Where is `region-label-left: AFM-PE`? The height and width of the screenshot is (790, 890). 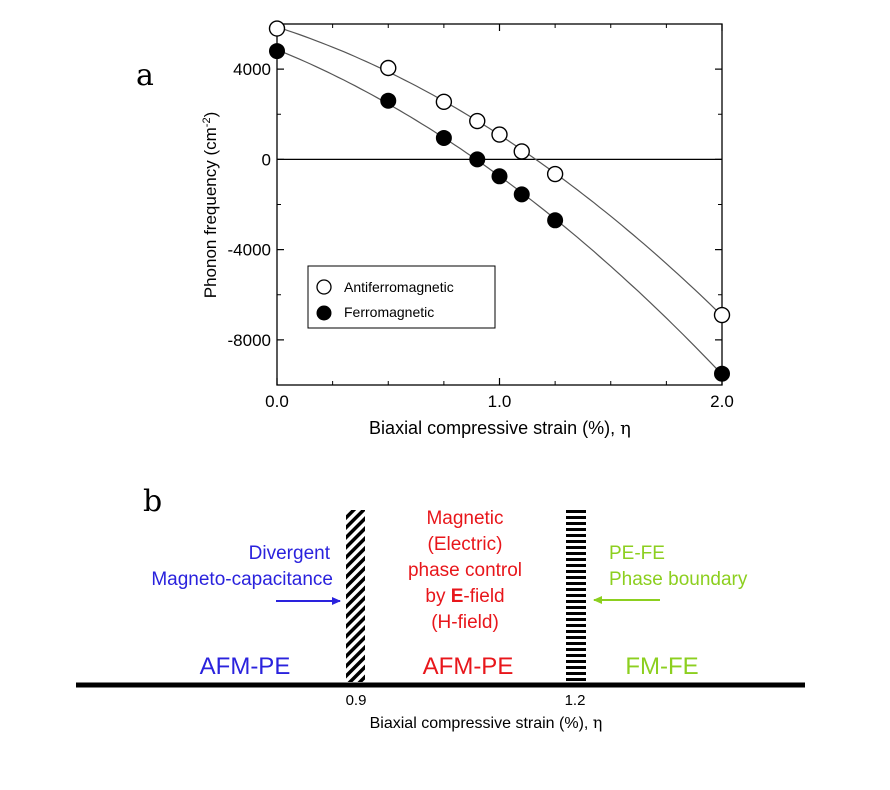
region-label-left: AFM-PE is located at coordinates (245, 666).